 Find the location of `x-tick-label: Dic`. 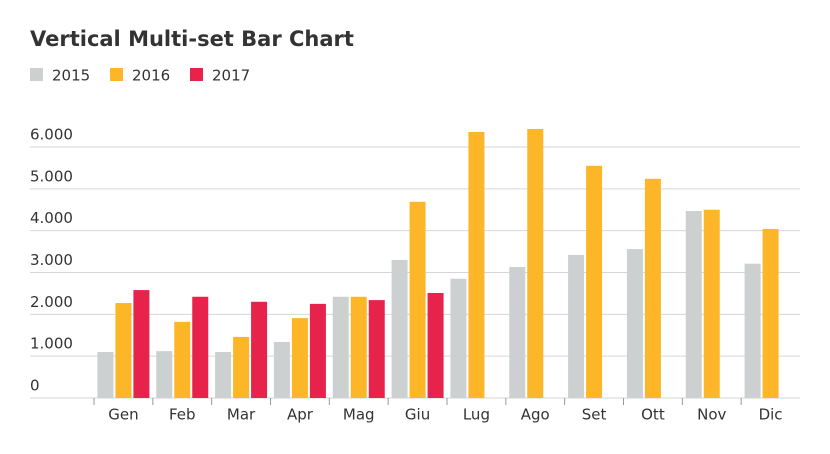

x-tick-label: Dic is located at coordinates (771, 415).